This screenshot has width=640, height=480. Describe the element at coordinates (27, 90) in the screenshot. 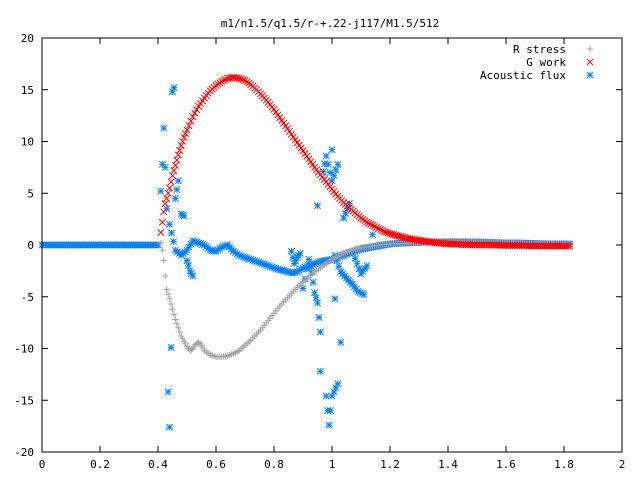

I see `y-tick-label: 15` at that location.